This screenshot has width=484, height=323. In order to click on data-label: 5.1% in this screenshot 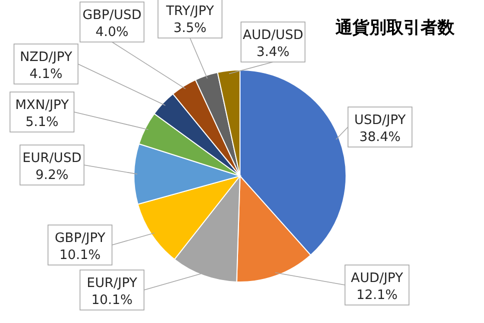, I will do `click(42, 122)`.